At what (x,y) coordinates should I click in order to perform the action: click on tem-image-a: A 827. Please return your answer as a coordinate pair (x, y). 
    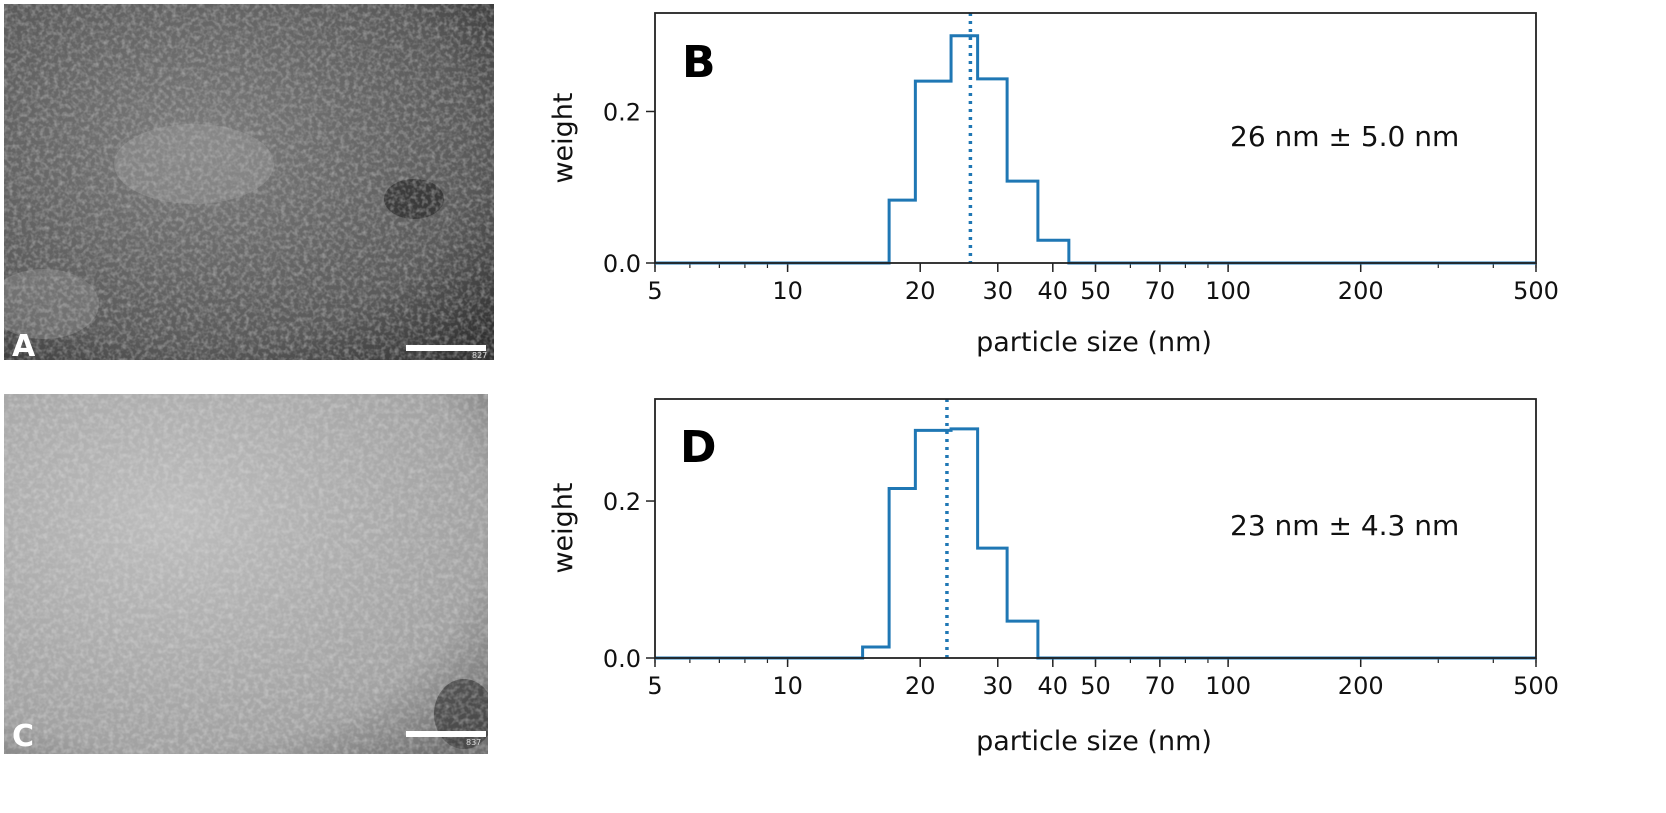
    Looking at the image, I should click on (249, 182).